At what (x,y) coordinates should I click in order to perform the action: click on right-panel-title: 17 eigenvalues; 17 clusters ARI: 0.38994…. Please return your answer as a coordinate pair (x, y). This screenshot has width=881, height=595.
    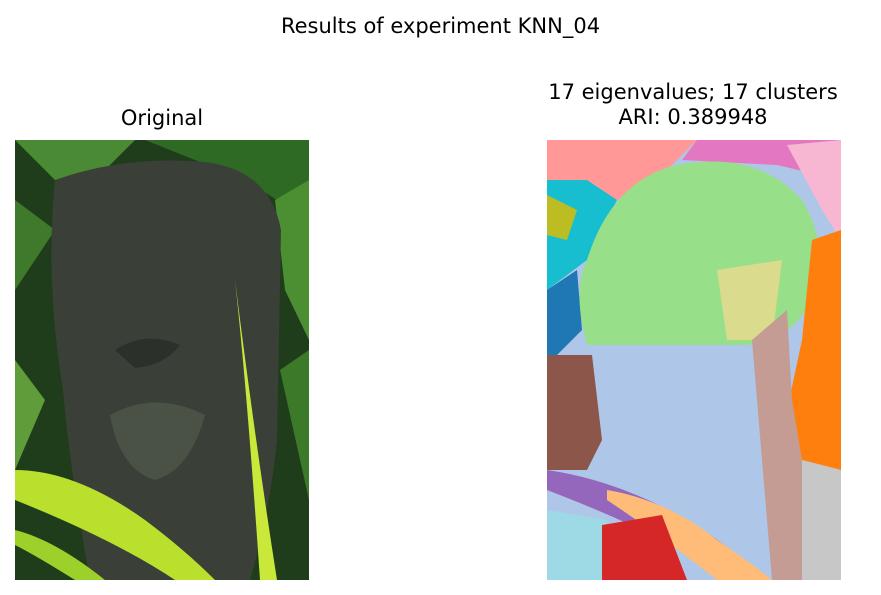
    Looking at the image, I should click on (687, 105).